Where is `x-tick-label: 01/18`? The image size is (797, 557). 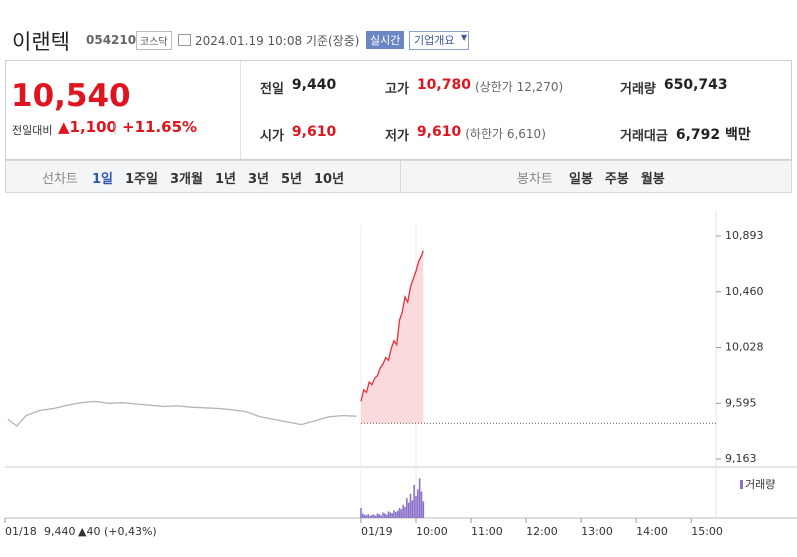
x-tick-label: 01/18 is located at coordinates (21, 531).